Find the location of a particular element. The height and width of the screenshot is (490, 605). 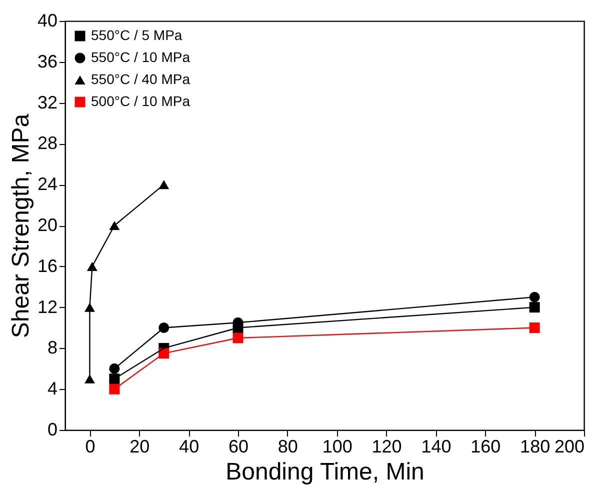

y-tick-label: 16 is located at coordinates (47, 266).